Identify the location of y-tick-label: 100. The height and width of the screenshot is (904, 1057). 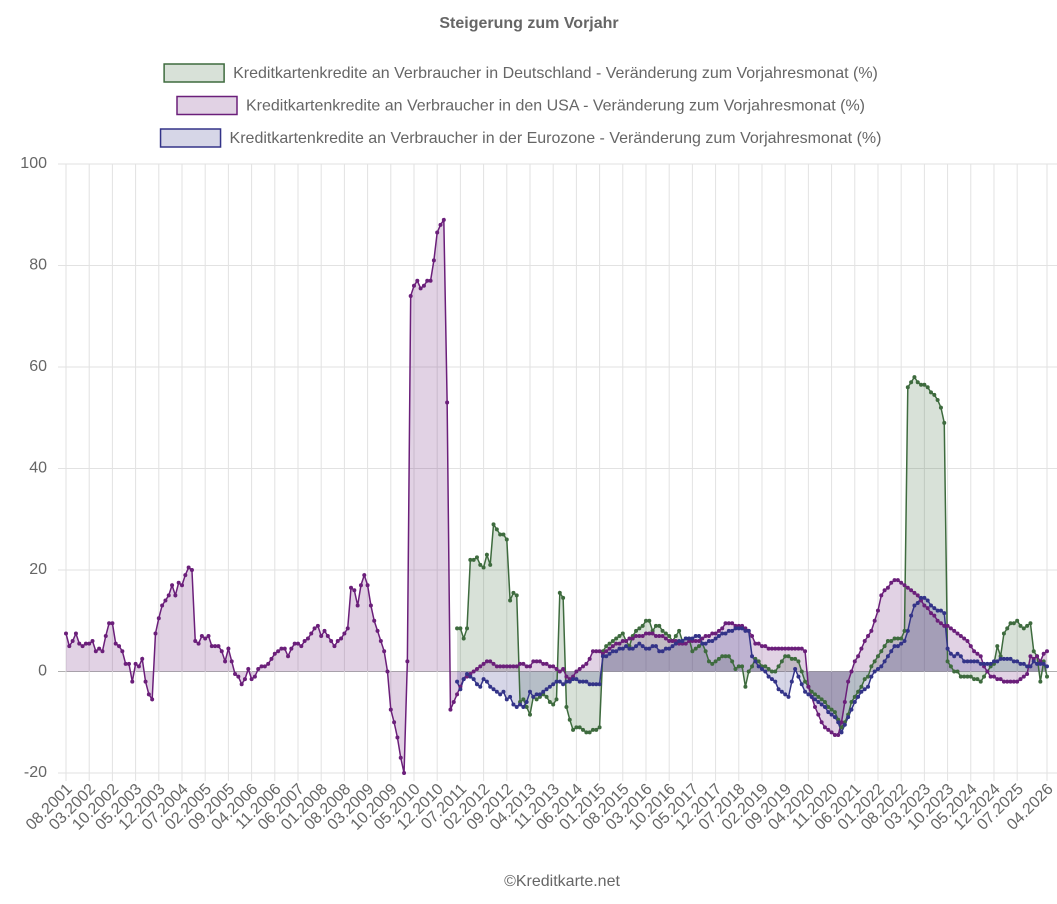
(33, 163).